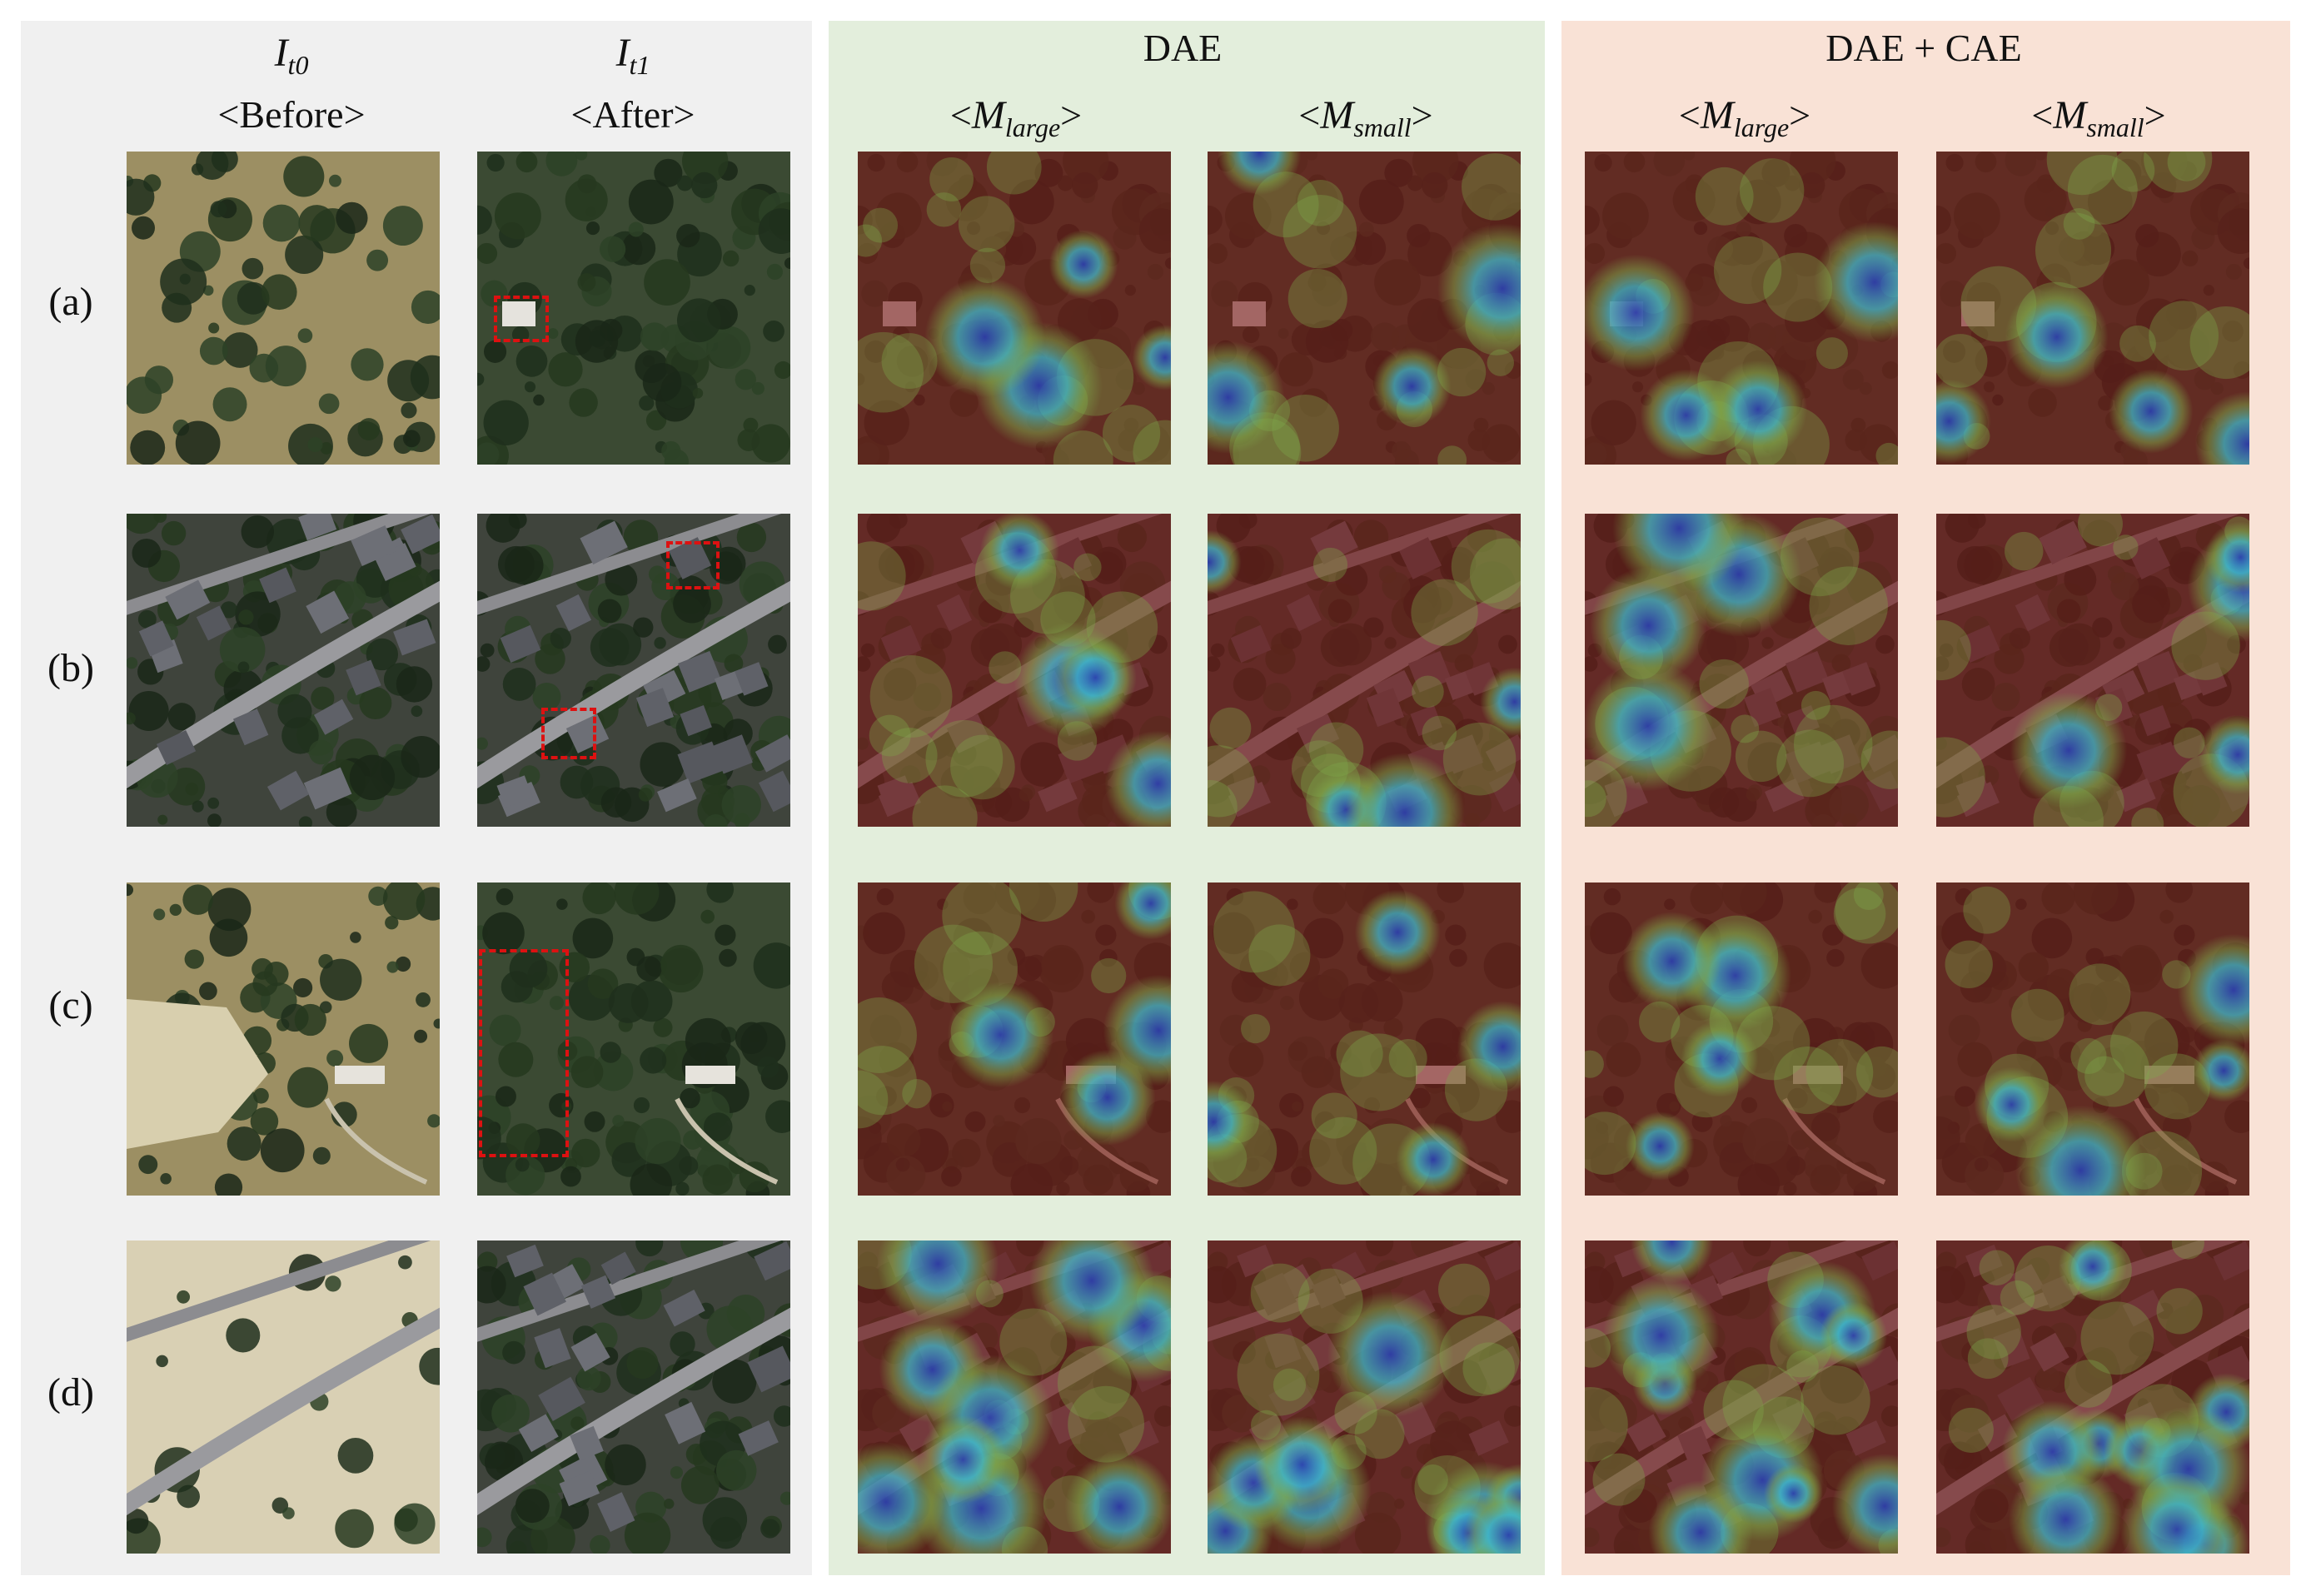 Image resolution: width=2311 pixels, height=1596 pixels. I want to click on col-header-t0: It0, so click(292, 55).